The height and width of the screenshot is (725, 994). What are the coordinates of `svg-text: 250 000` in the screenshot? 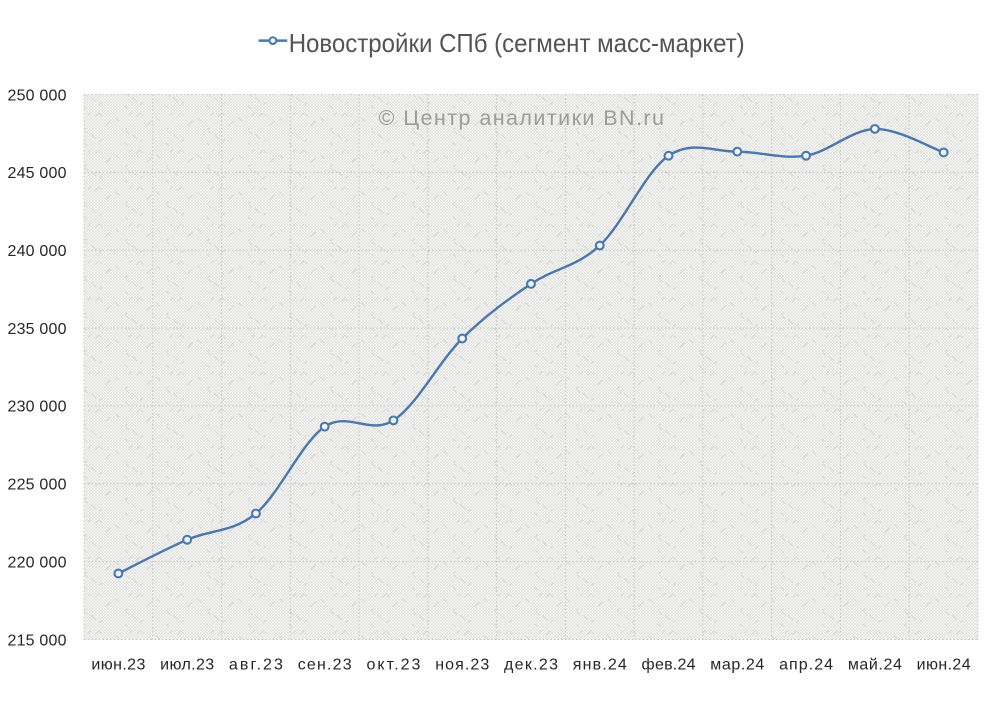 It's located at (37, 95).